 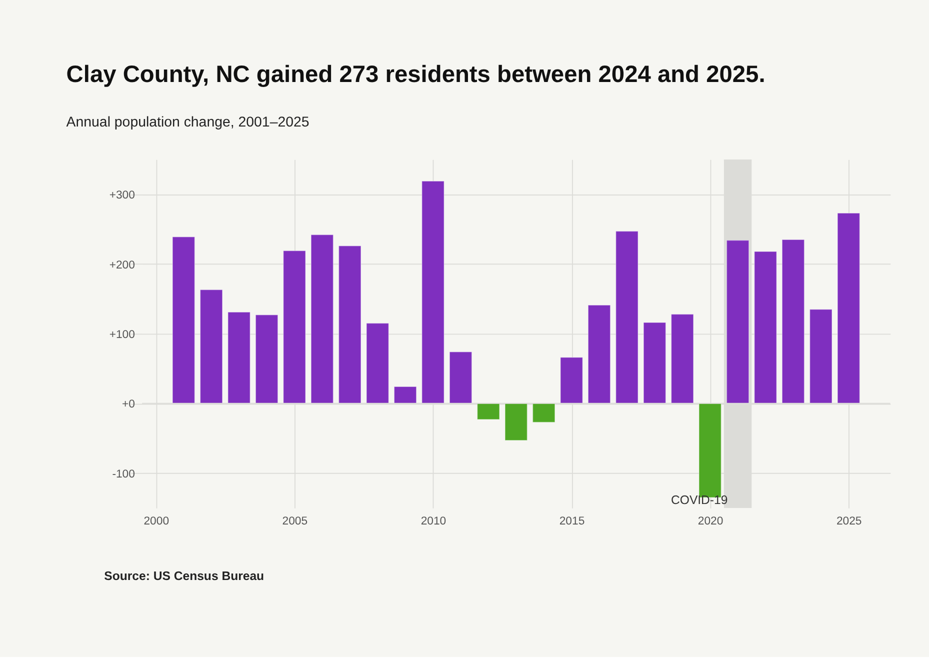 I want to click on chart-title: Clay County, NC gained 273 residents between 2024 and 2025., so click(x=416, y=75).